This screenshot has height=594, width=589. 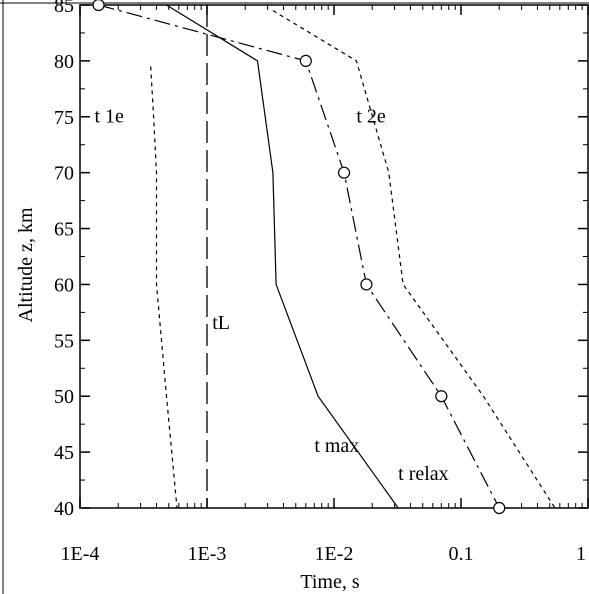 I want to click on x-tick-label: 1, so click(x=581, y=554).